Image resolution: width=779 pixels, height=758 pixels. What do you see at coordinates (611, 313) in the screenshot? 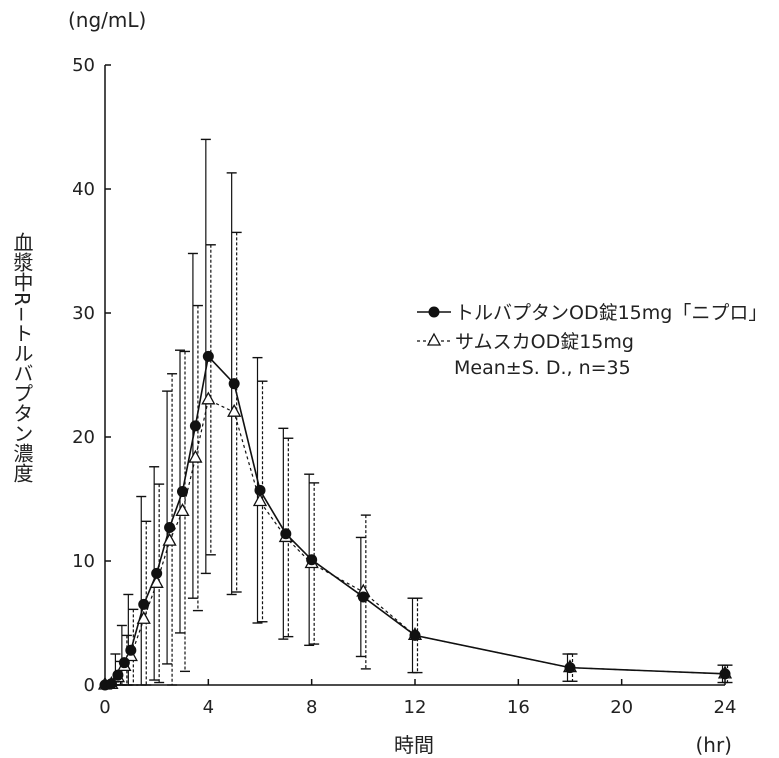
I see `legend-label-series-1: トルバプタンOD錠15mg「ニプロ」` at bounding box center [611, 313].